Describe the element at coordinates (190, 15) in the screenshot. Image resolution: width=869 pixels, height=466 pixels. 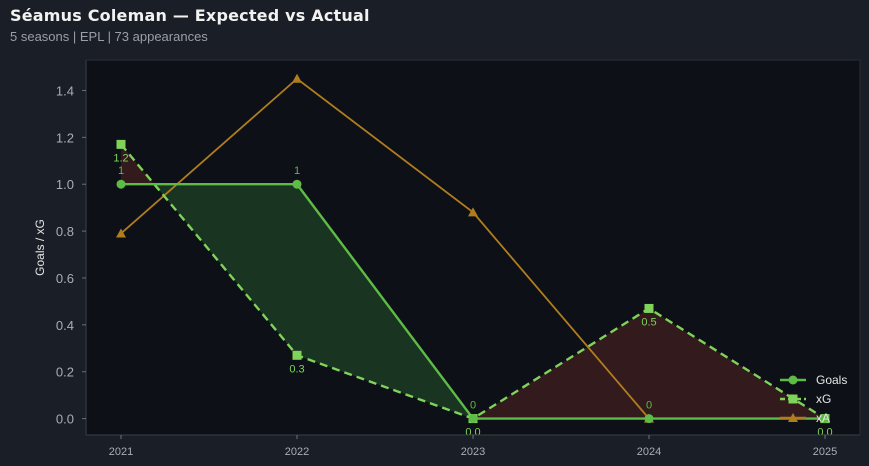
I see `chart-title: Séamus Coleman — Expected vs Actual` at that location.